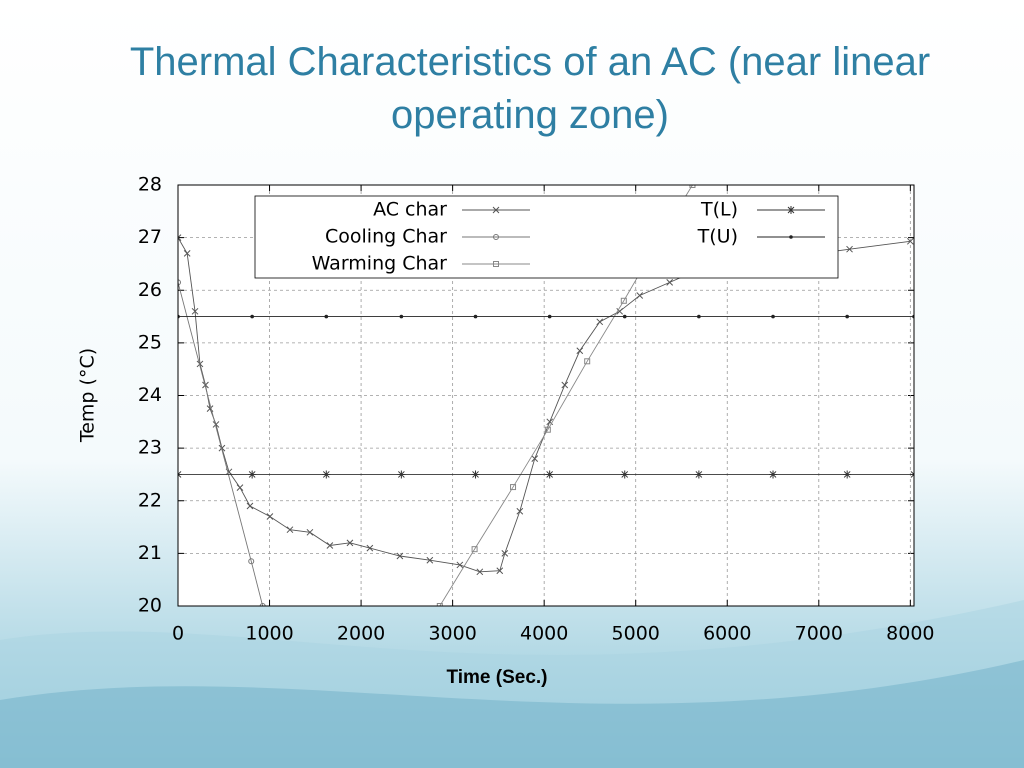 This screenshot has width=1024, height=768. I want to click on x-tick-label: 4000, so click(544, 634).